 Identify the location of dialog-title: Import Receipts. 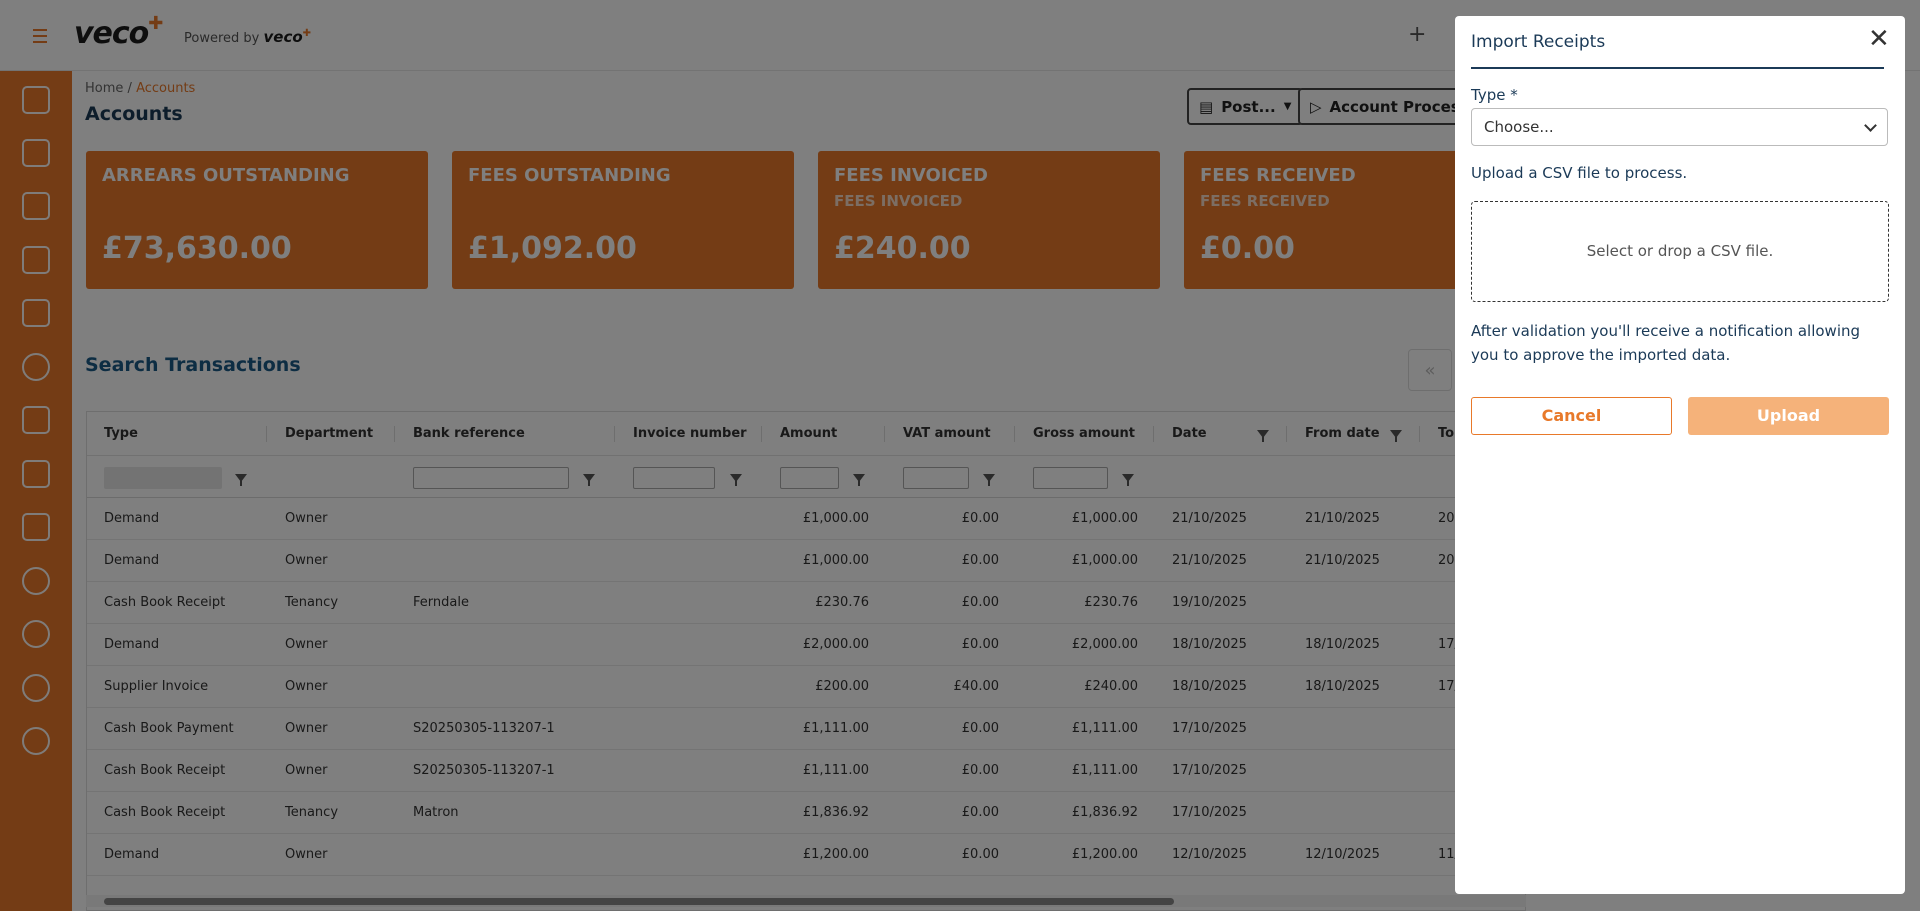
(1538, 42).